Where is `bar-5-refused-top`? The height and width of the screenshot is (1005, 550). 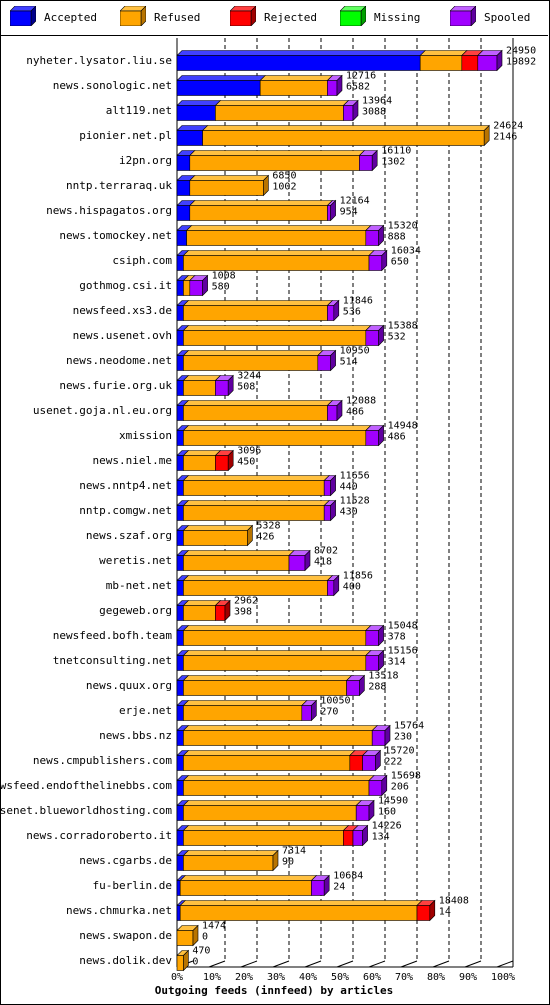 bar-5-refused-top is located at coordinates (229, 178).